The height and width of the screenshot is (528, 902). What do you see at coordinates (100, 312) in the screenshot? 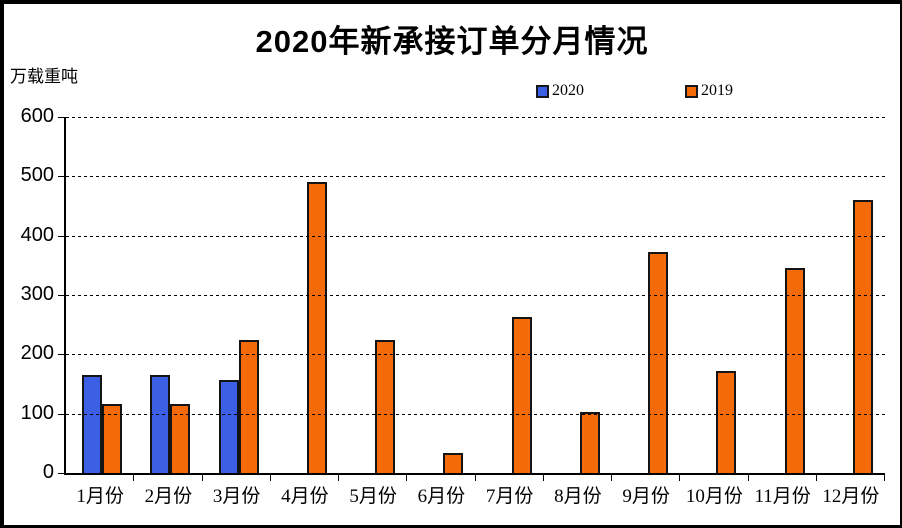
I see `category-group-1月份: 1月份` at bounding box center [100, 312].